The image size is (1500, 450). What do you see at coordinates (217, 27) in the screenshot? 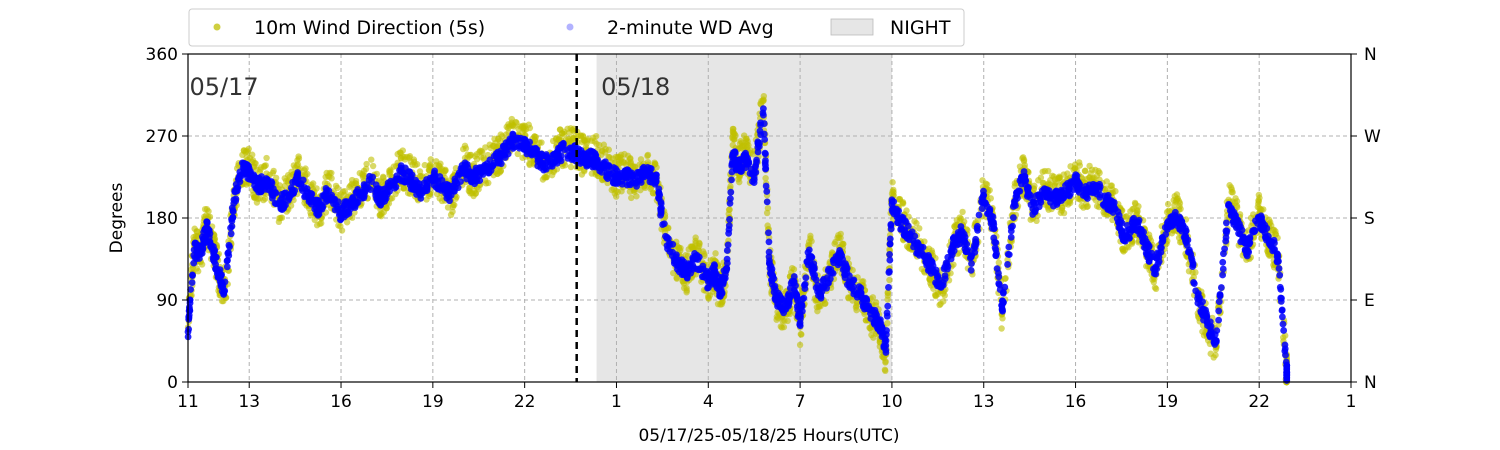
I see `legend-marker-wind-direction` at bounding box center [217, 27].